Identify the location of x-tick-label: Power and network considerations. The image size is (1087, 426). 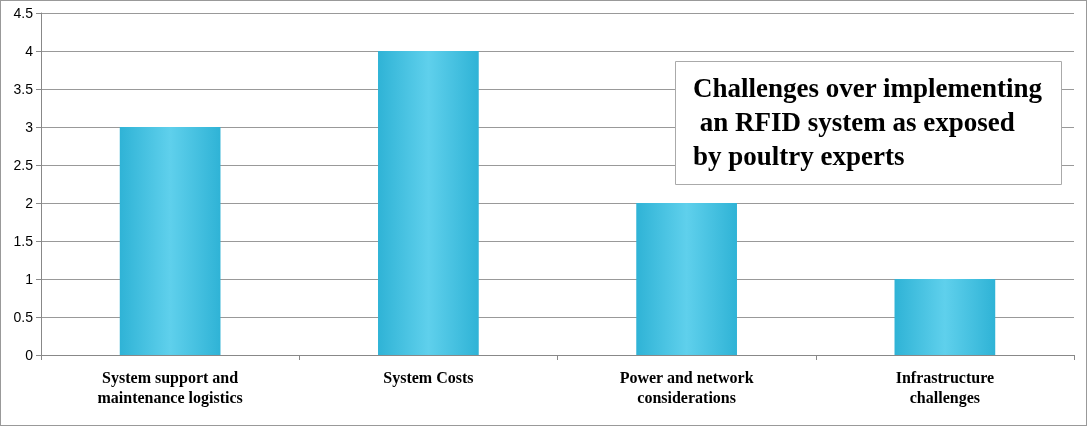
(686, 387).